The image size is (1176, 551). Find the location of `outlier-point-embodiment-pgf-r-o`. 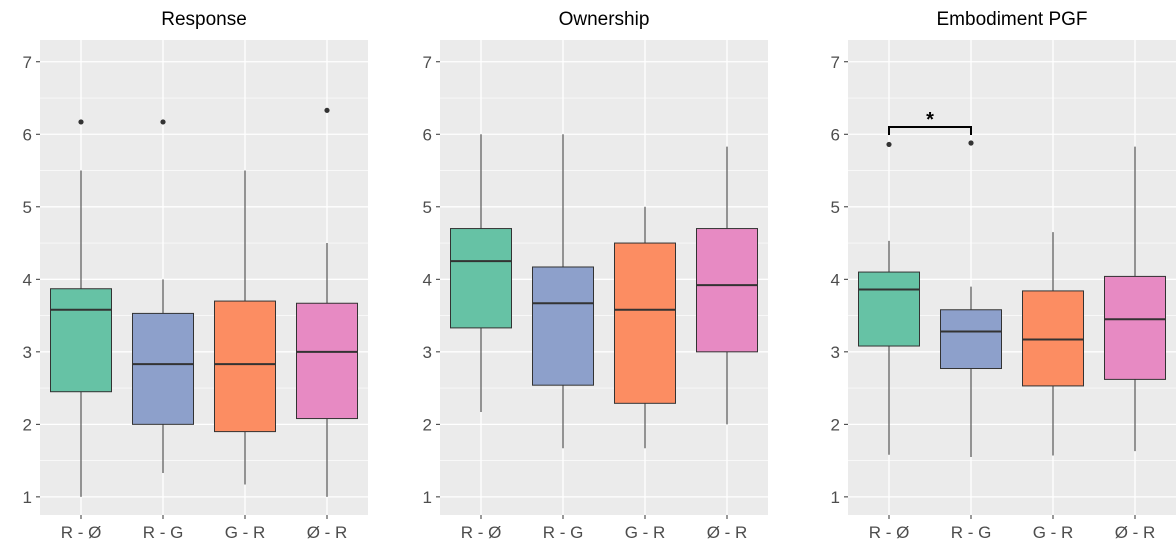

outlier-point-embodiment-pgf-r-o is located at coordinates (889, 144).